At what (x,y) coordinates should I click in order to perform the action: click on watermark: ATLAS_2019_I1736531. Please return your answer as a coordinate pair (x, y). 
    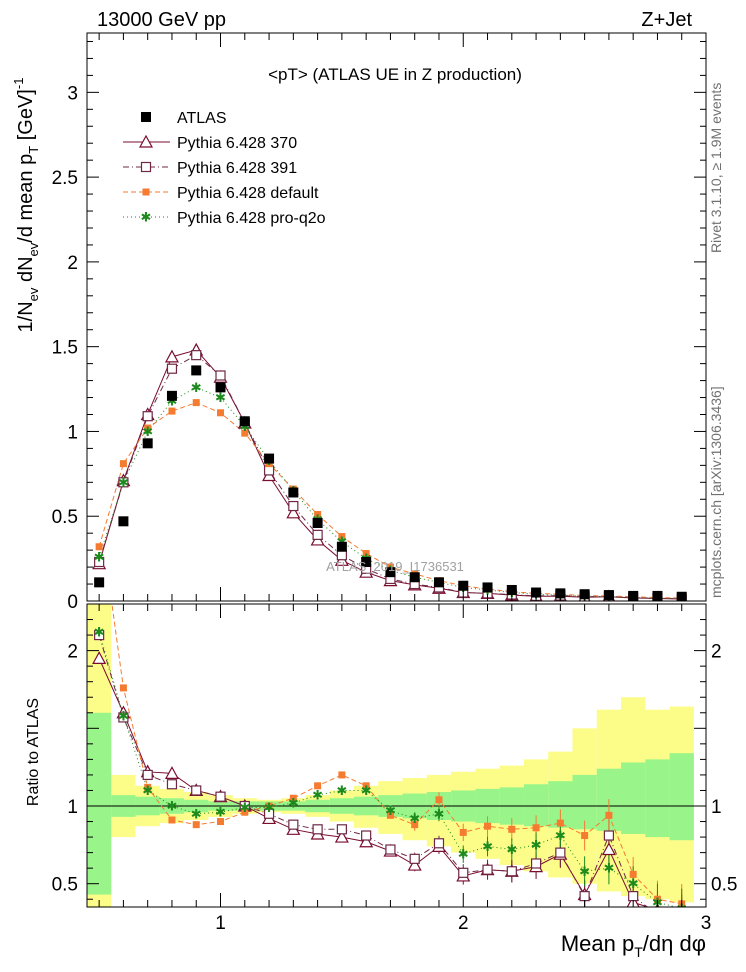
    Looking at the image, I should click on (395, 566).